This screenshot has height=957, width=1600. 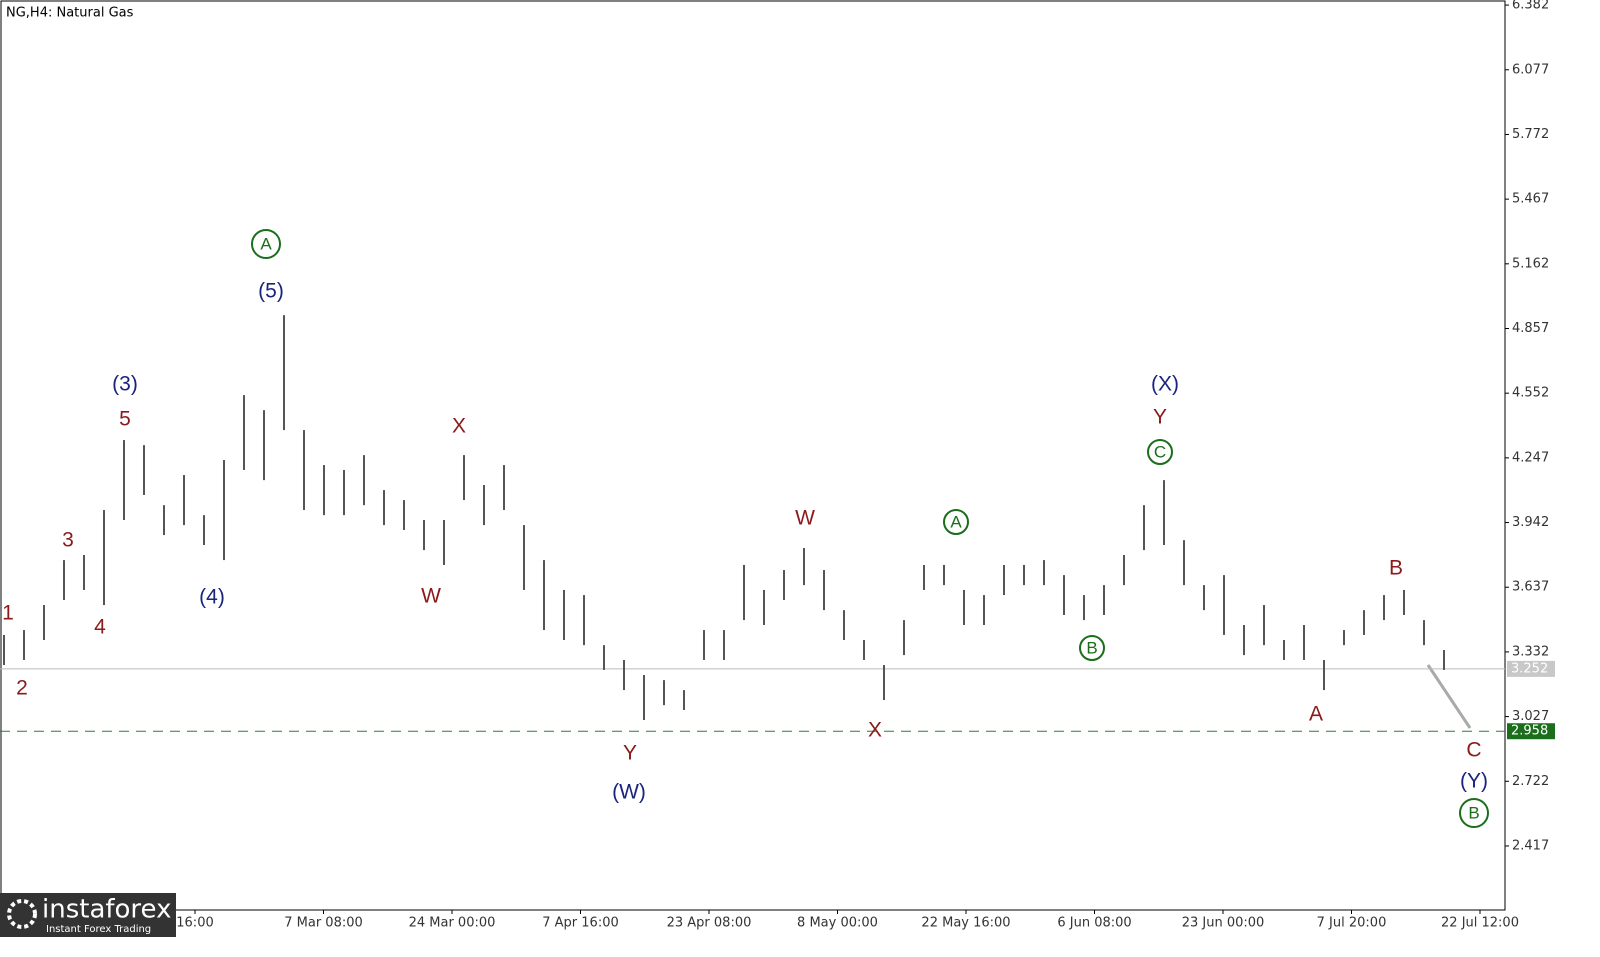 What do you see at coordinates (1165, 384) in the screenshot?
I see `wave-label: (X)` at bounding box center [1165, 384].